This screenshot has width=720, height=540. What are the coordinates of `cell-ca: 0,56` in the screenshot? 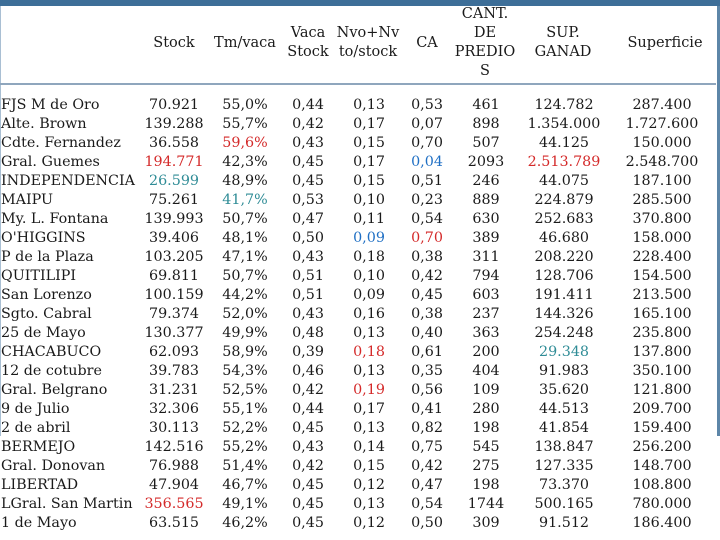 It's located at (427, 390).